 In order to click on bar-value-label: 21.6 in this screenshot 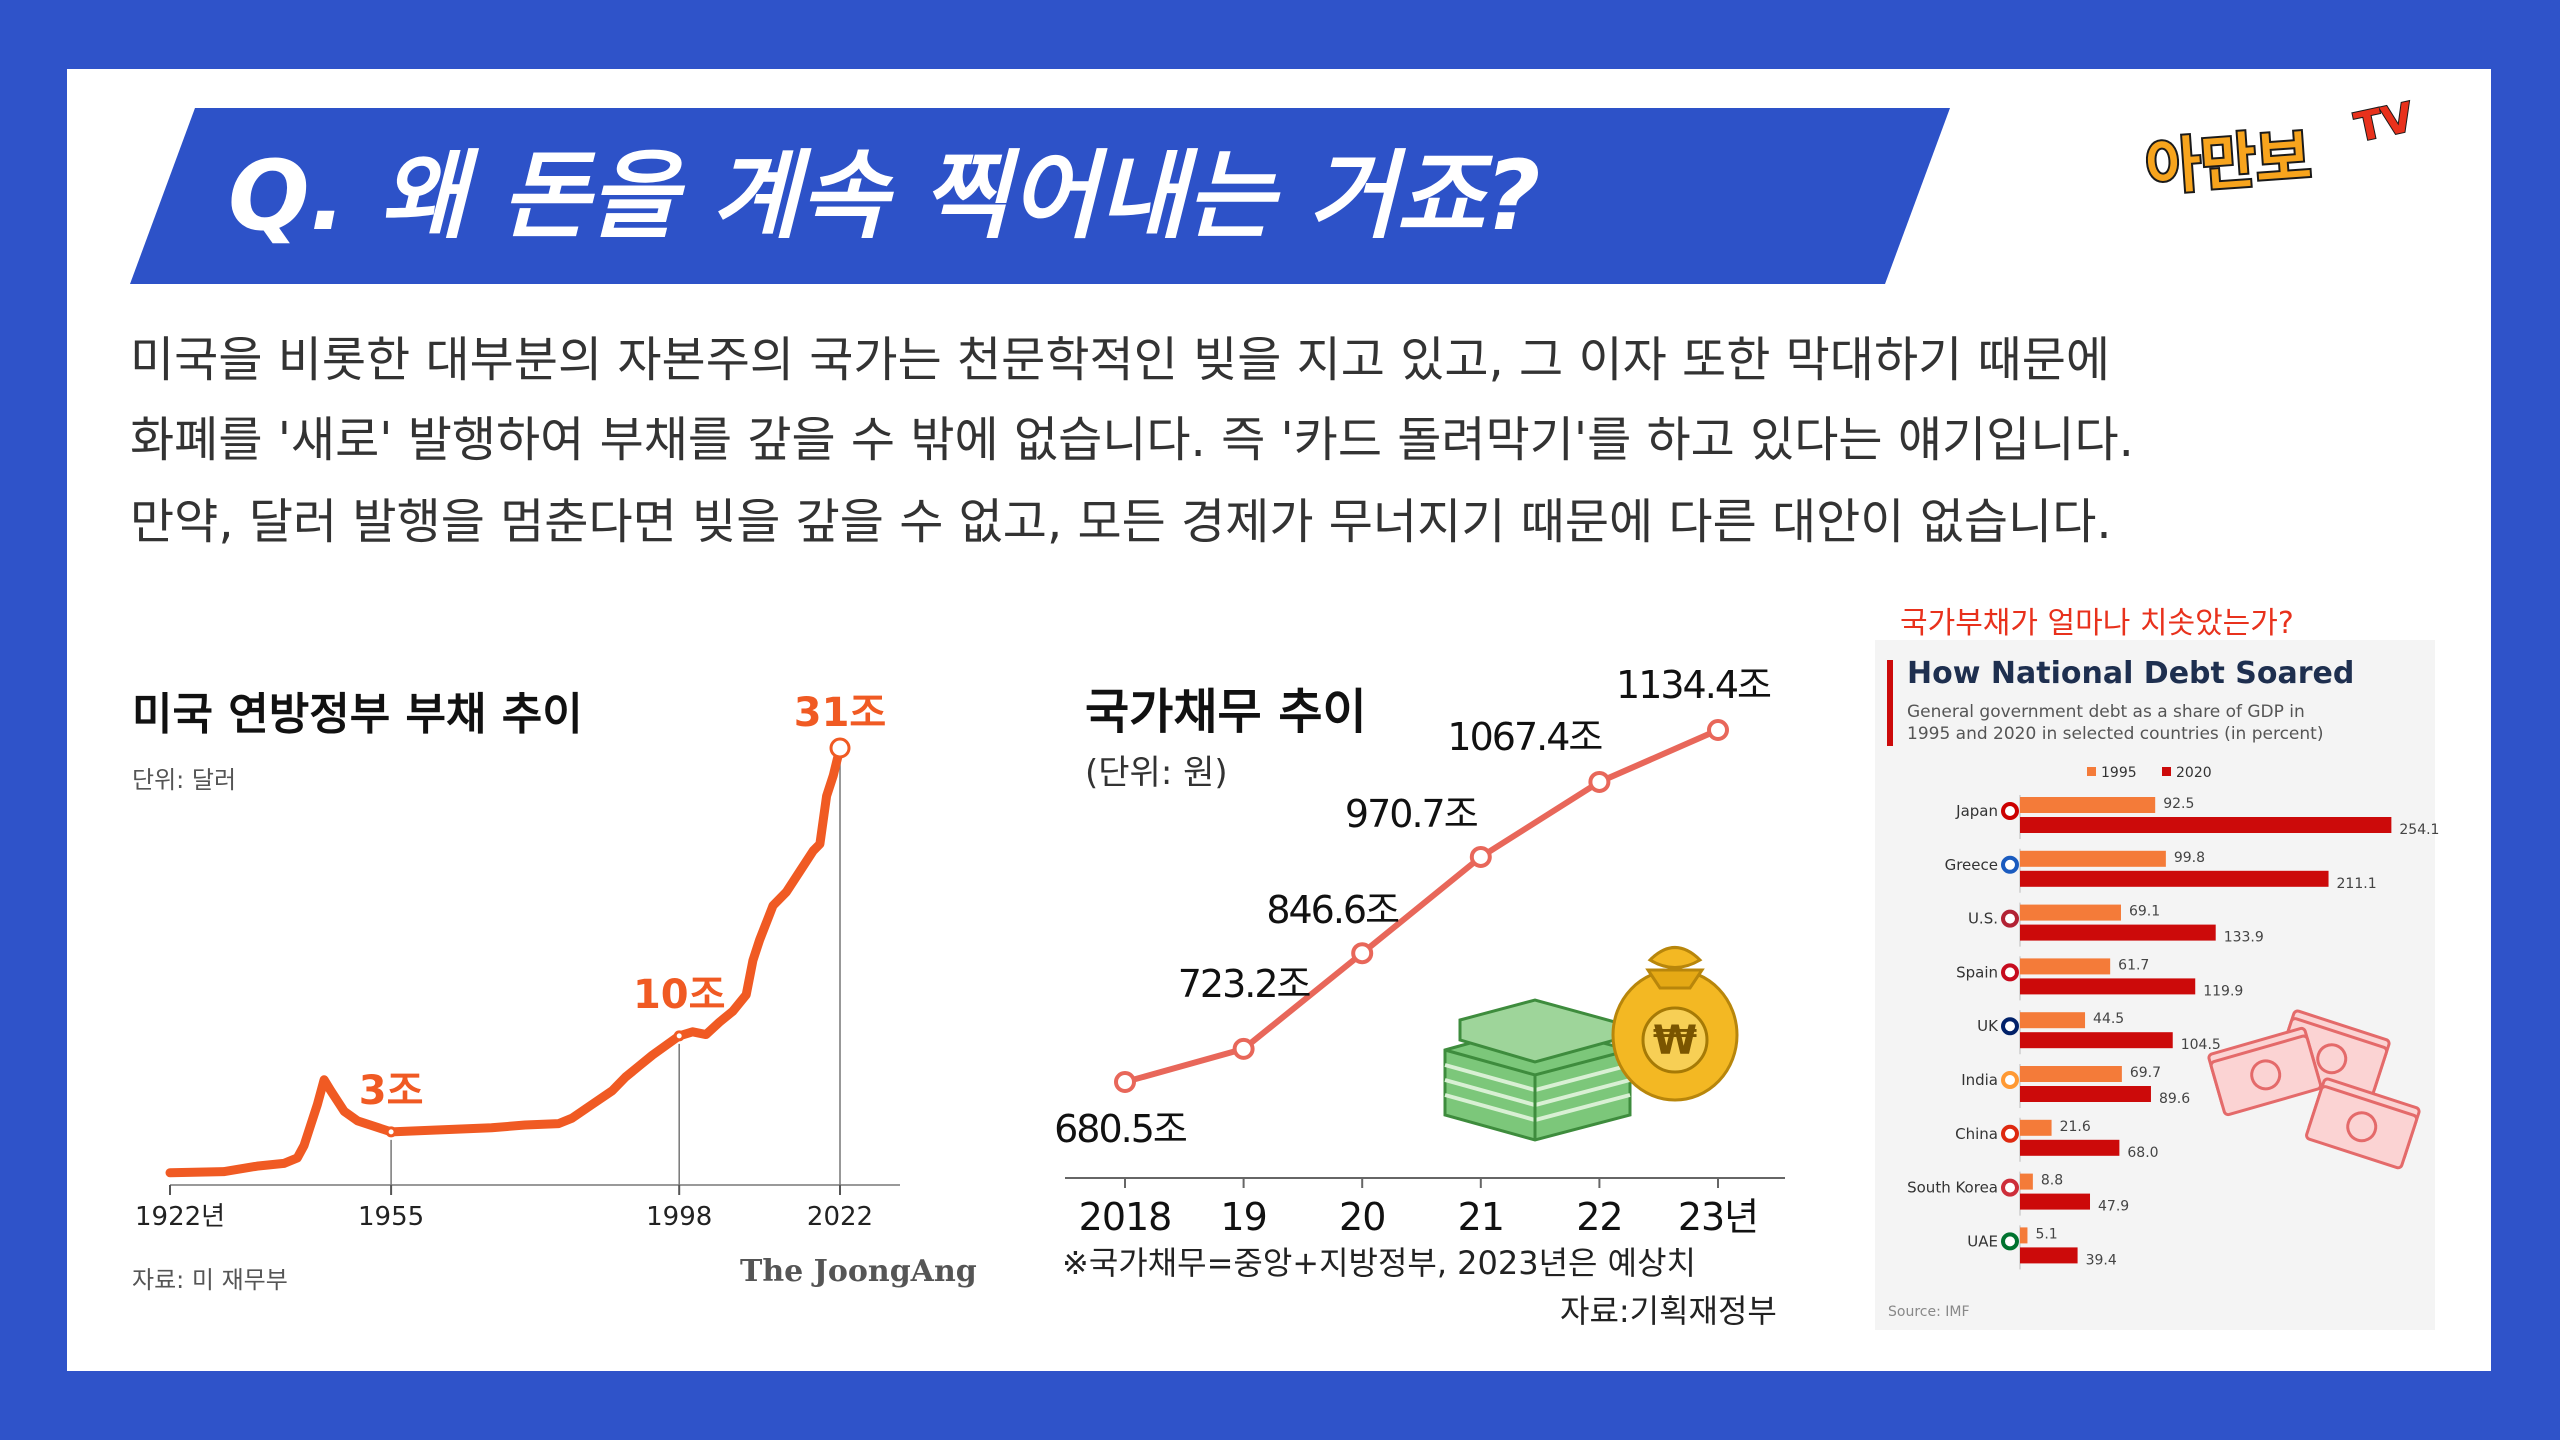, I will do `click(2075, 1127)`.